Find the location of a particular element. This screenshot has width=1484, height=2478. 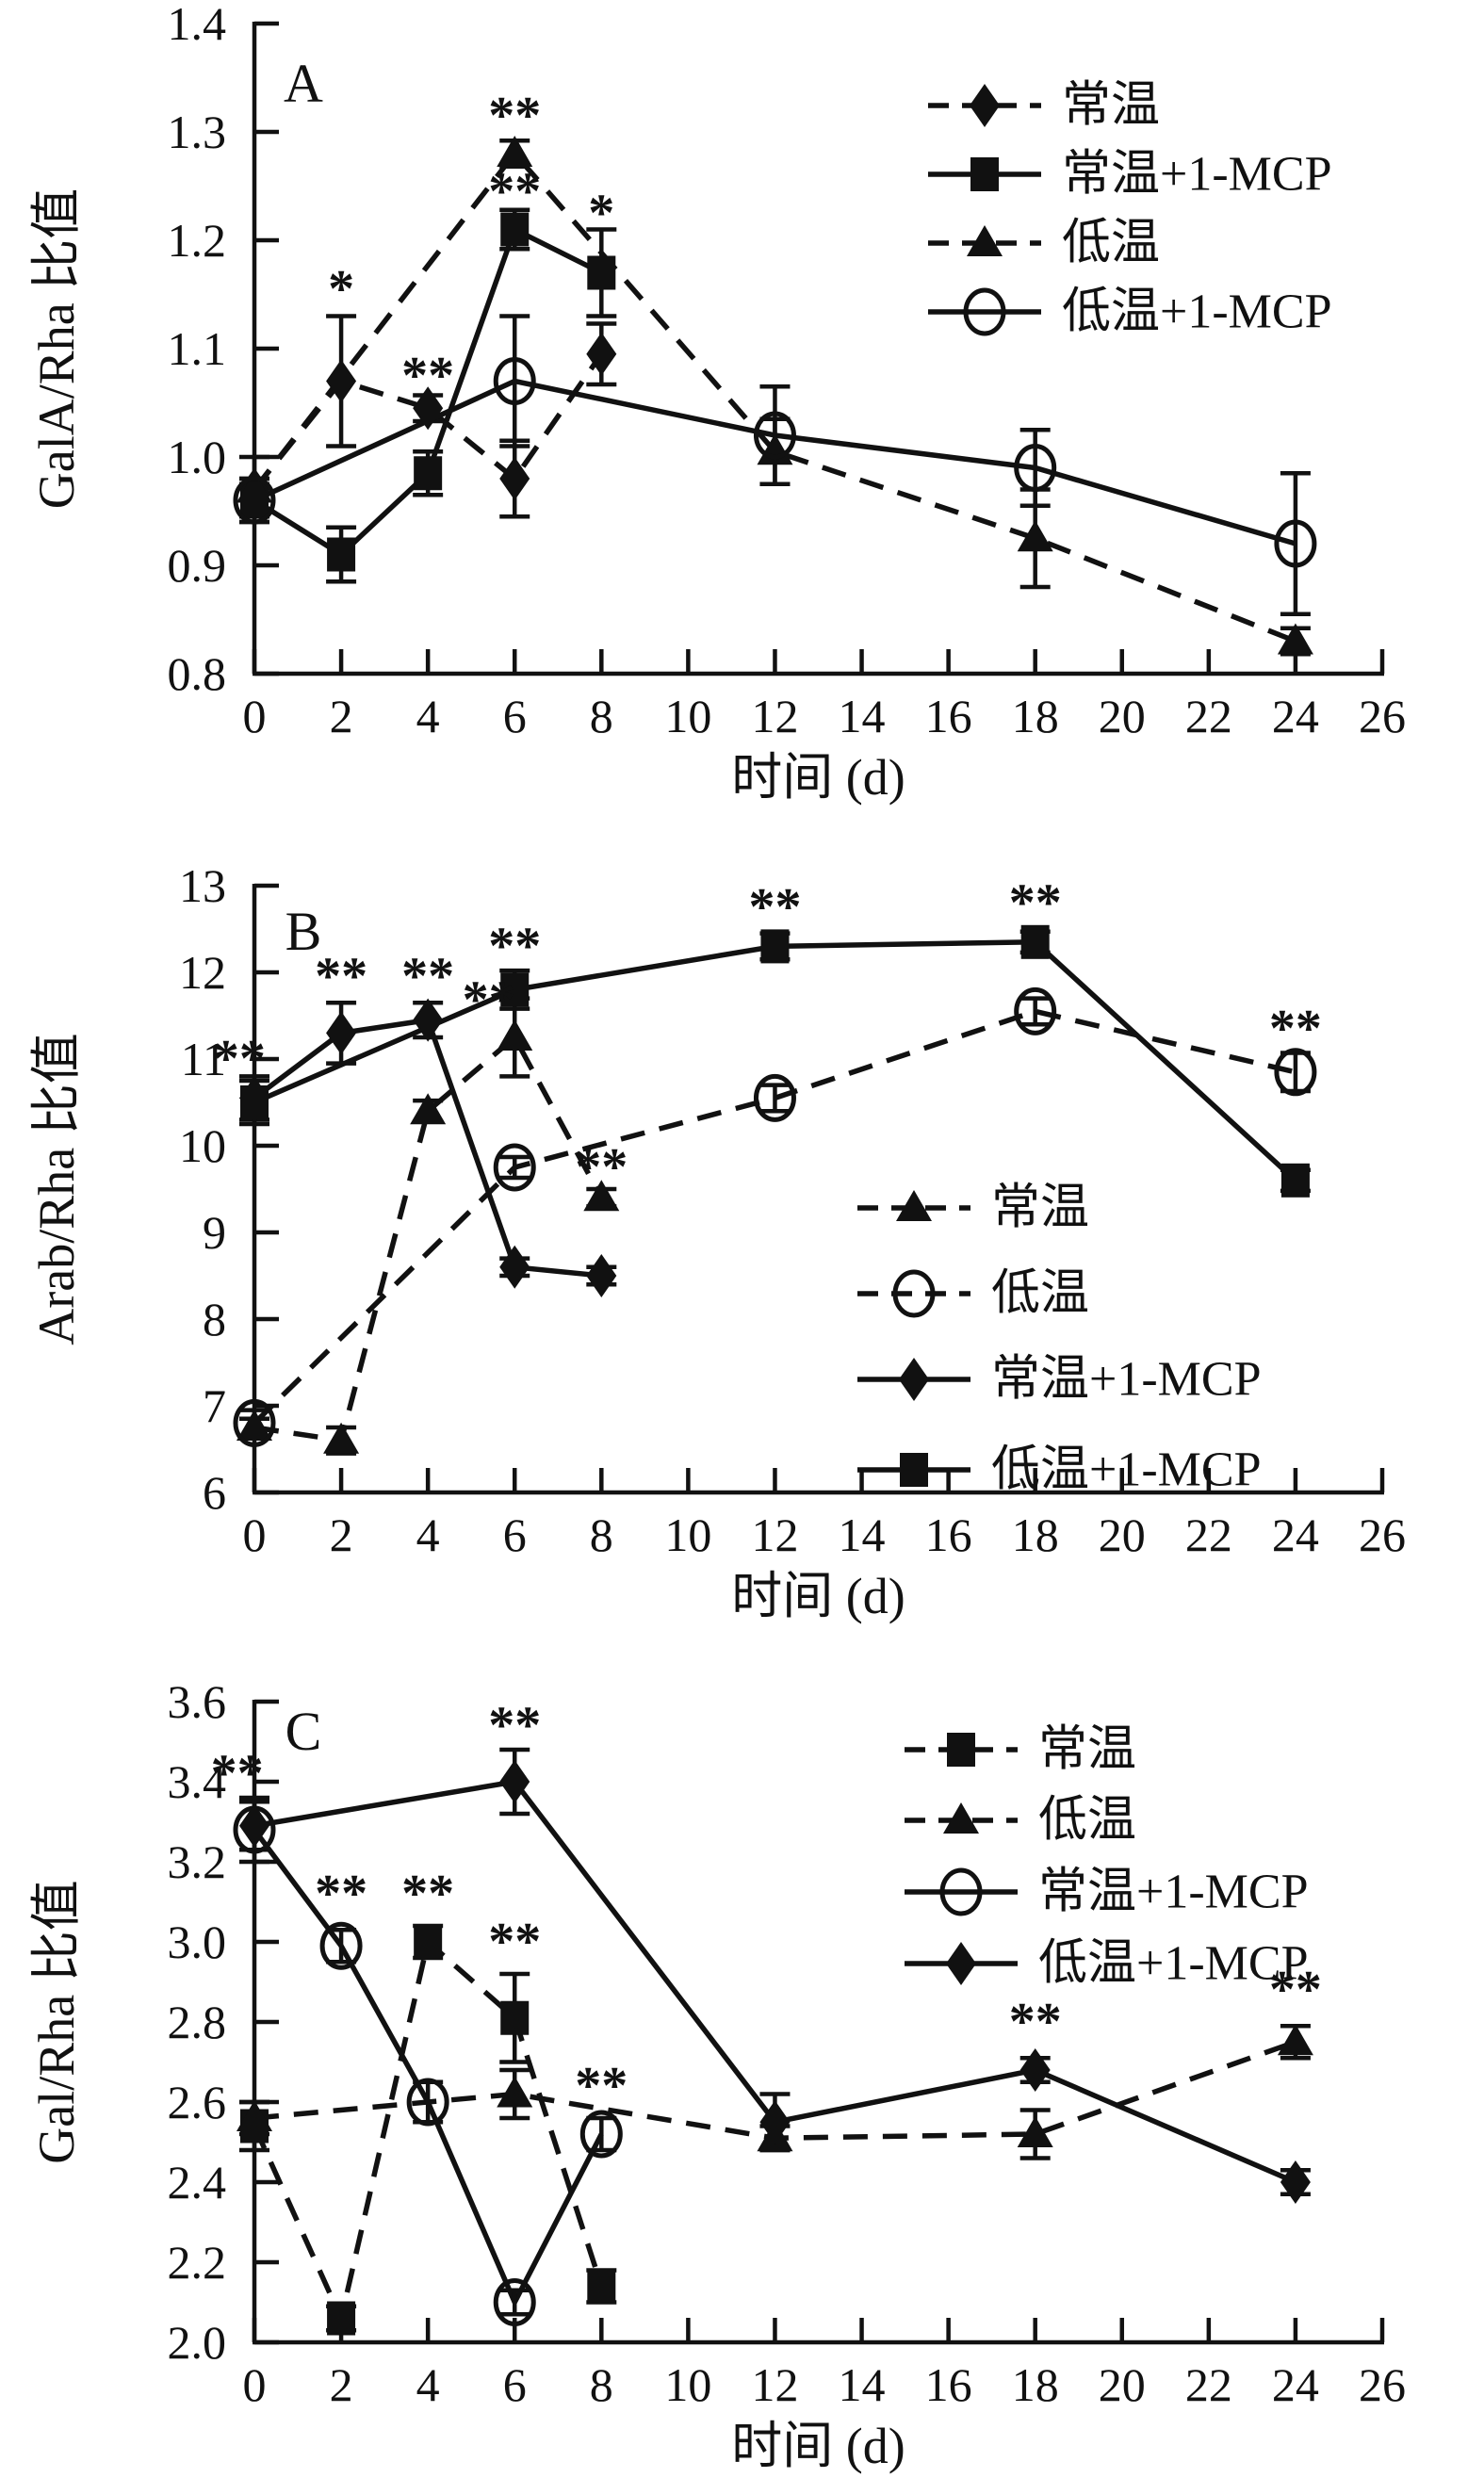

x-tick-label: 2 is located at coordinates (341, 716).